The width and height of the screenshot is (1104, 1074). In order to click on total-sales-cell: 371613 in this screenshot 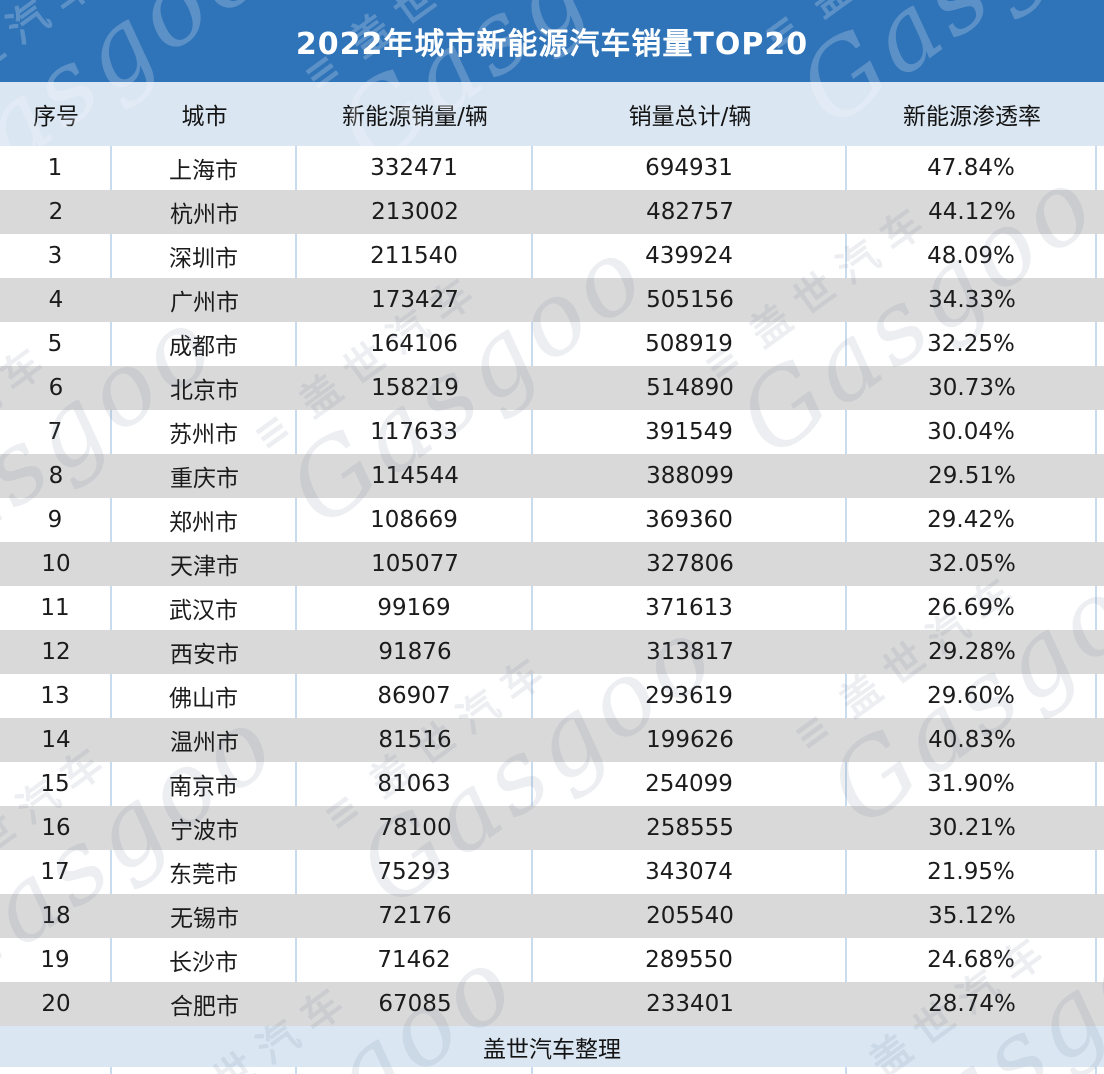, I will do `click(690, 608)`.